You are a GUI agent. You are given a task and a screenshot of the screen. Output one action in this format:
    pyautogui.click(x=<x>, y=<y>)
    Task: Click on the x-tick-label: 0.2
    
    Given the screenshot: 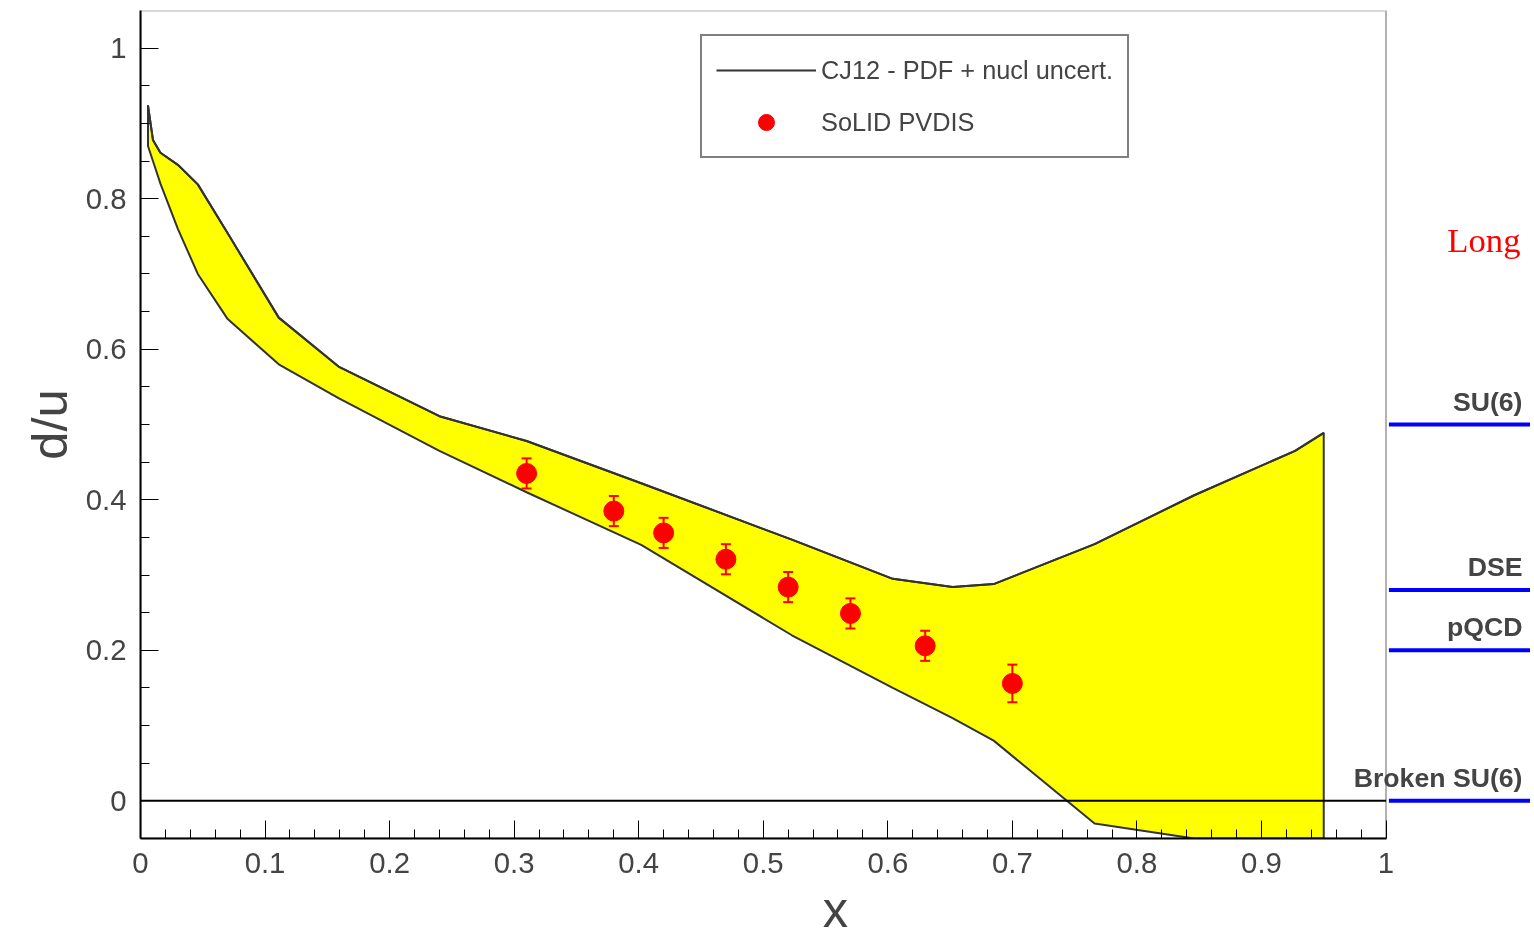 What is the action you would take?
    pyautogui.click(x=389, y=862)
    